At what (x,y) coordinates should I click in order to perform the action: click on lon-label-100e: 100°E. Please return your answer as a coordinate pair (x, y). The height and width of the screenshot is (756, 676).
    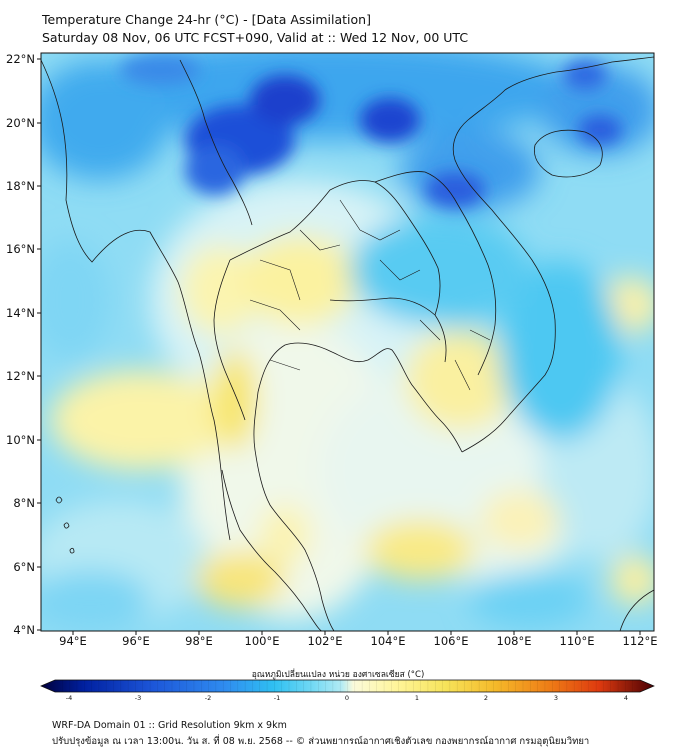
    Looking at the image, I should click on (262, 641).